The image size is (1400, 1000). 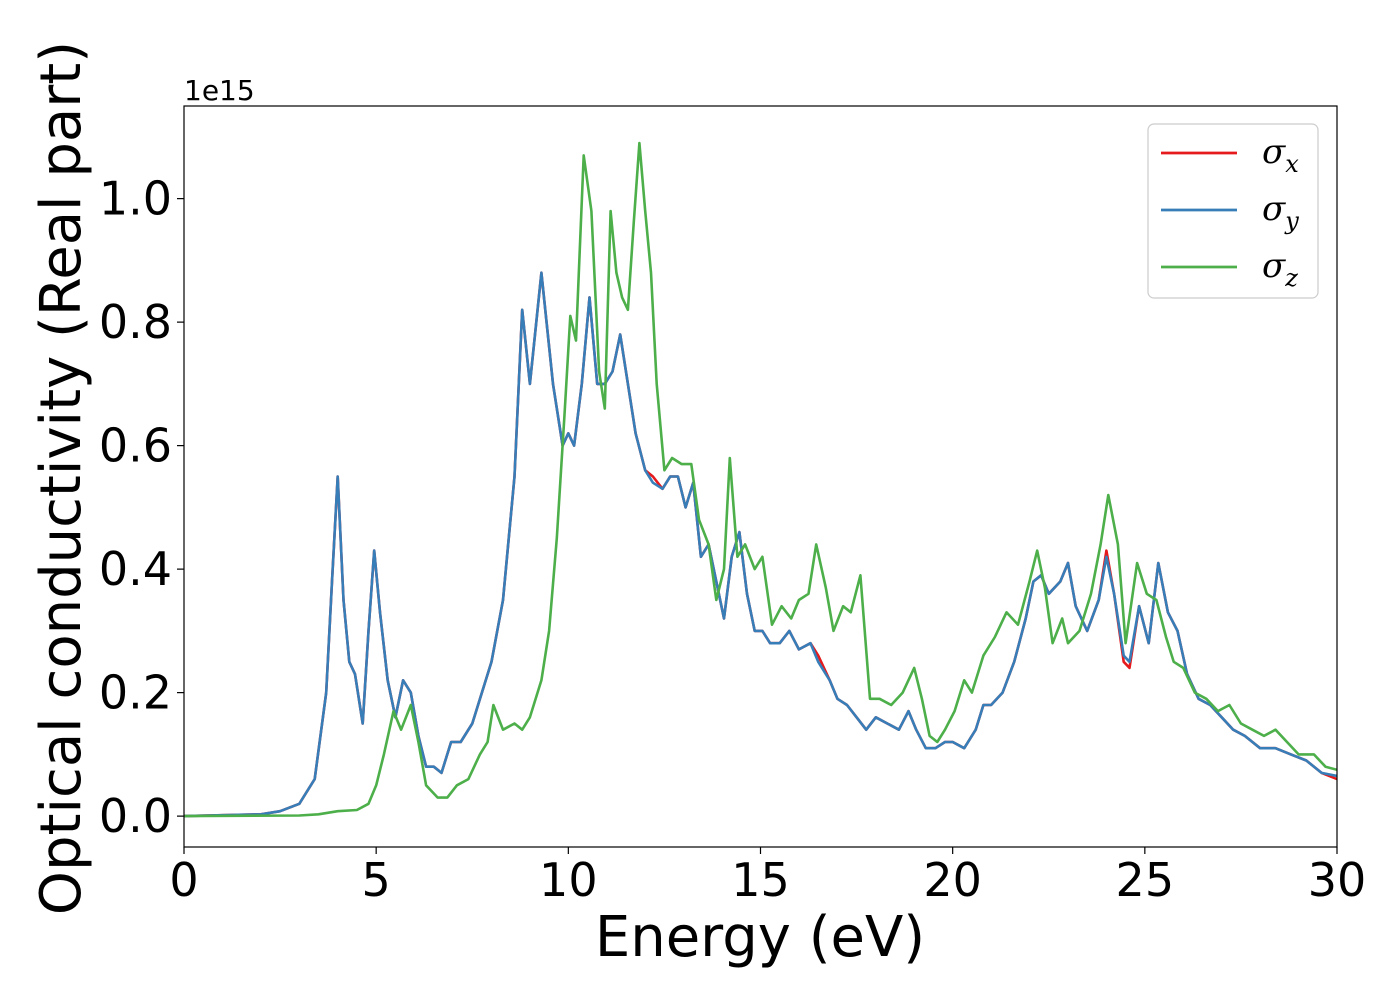 I want to click on x-axis-ticks: 0 5 10 15 20 25 30, so click(x=767, y=877).